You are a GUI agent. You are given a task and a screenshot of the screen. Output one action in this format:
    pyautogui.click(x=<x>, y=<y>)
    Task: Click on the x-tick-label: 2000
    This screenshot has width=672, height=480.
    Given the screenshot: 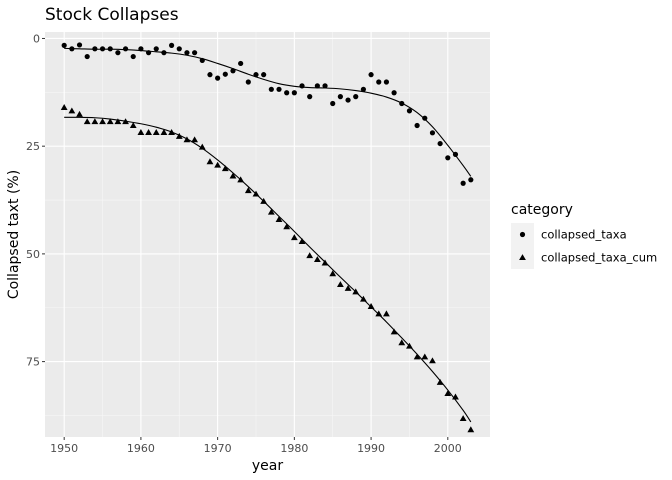 What is the action you would take?
    pyautogui.click(x=448, y=448)
    